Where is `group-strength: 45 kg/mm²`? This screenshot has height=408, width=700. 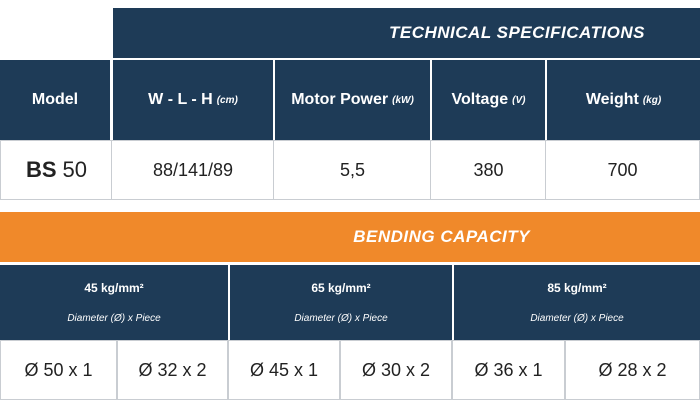 group-strength: 45 kg/mm² is located at coordinates (114, 288).